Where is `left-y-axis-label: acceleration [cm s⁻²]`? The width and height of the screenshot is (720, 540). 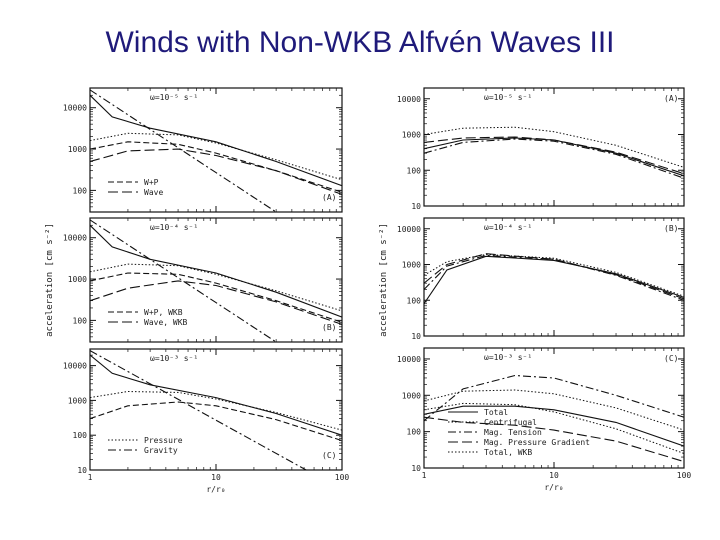 left-y-axis-label: acceleration [cm s⁻²] is located at coordinates (50, 280).